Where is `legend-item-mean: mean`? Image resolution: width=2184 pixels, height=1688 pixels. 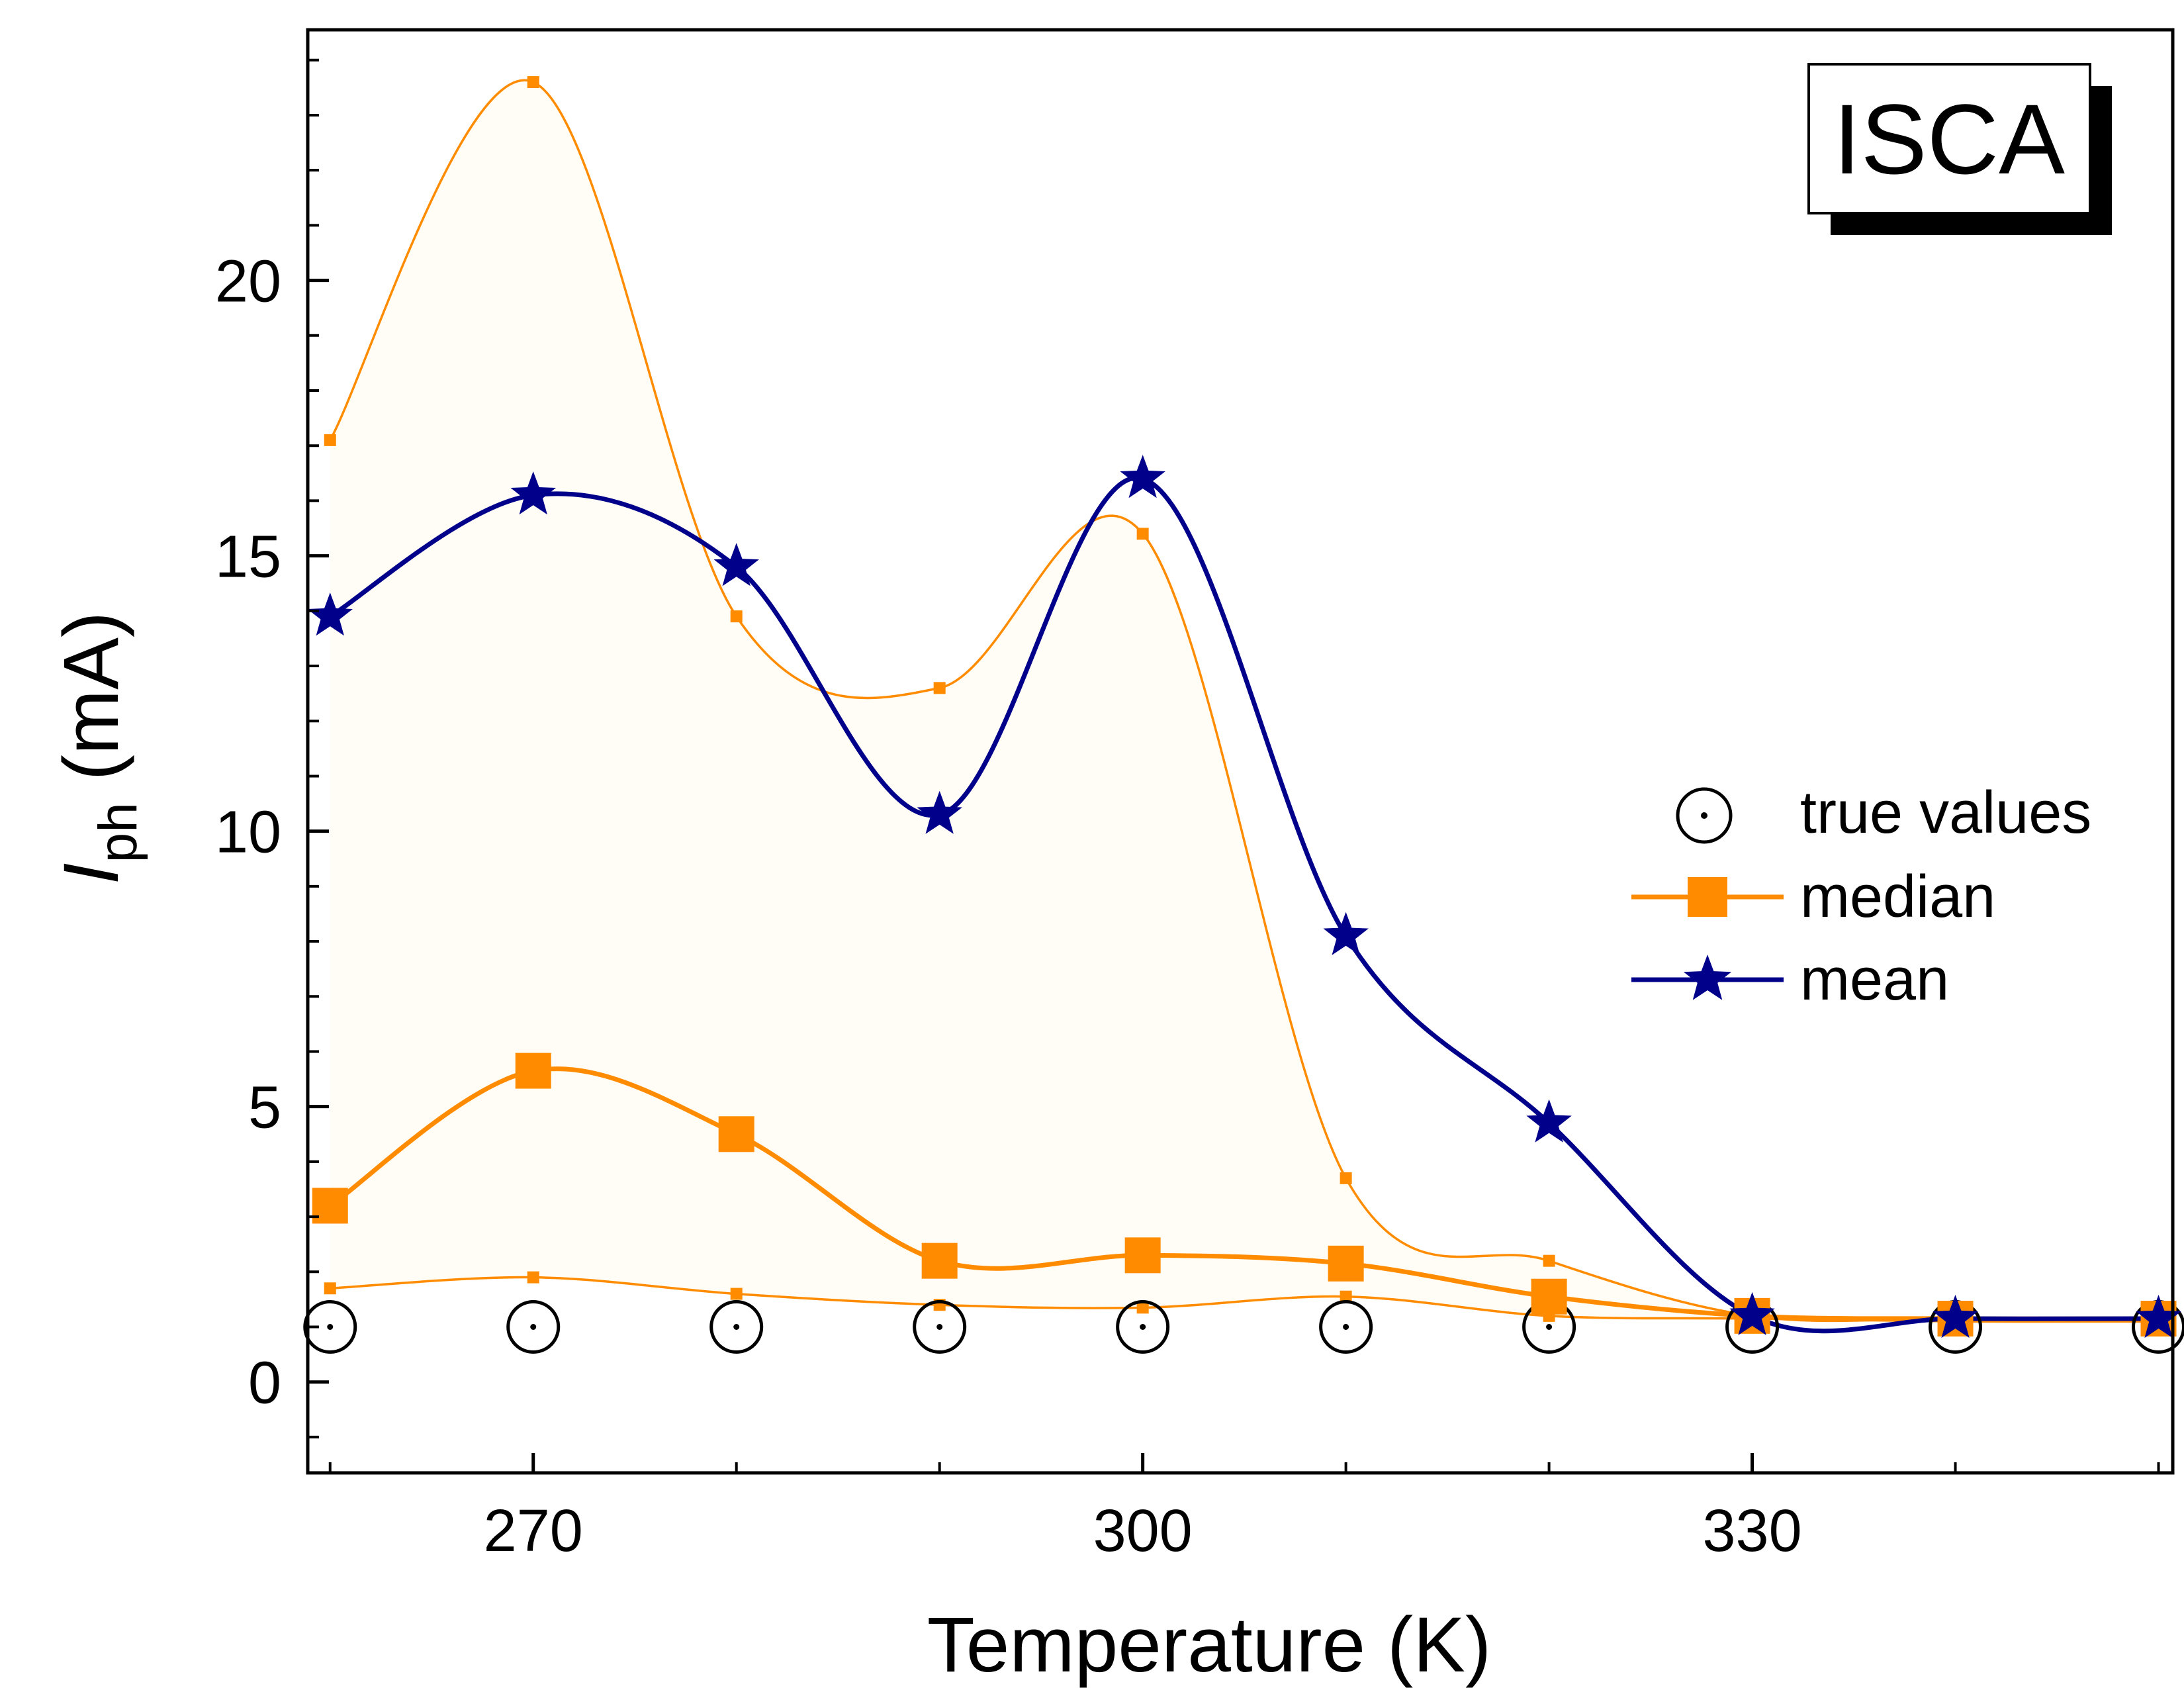 legend-item-mean: mean is located at coordinates (1790, 980).